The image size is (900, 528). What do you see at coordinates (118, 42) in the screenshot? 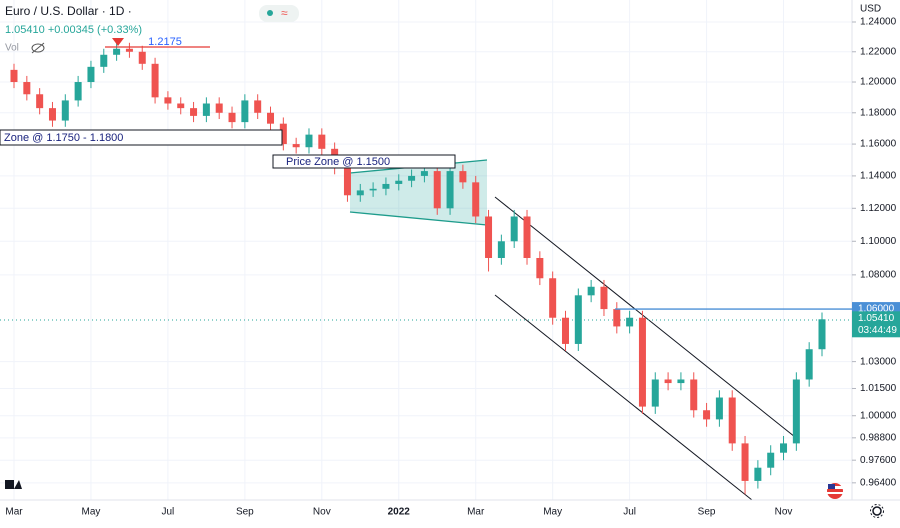
I see `peak-arrow` at bounding box center [118, 42].